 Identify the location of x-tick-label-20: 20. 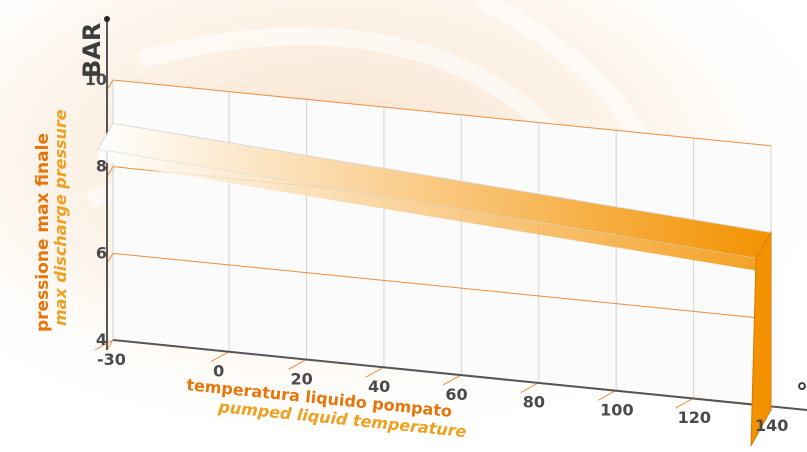
(302, 378).